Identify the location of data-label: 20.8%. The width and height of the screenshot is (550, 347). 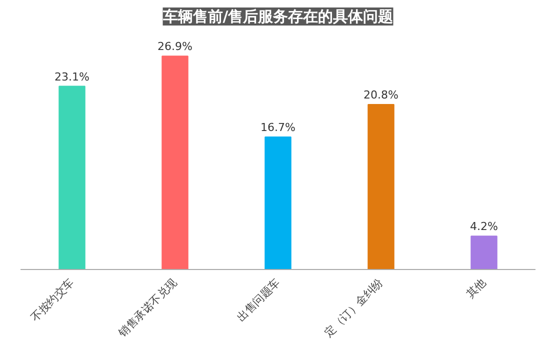
(381, 95).